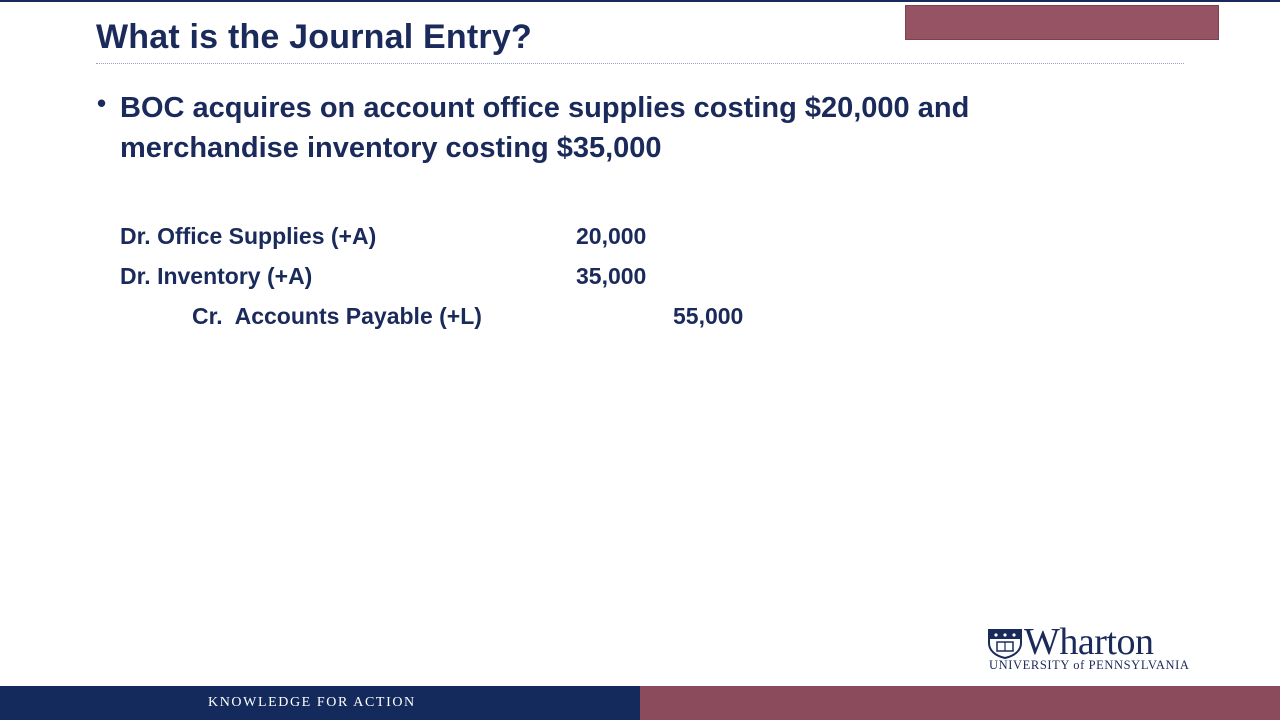  I want to click on footer-tagline: KNOWLEDGE FOR ACTION, so click(312, 702).